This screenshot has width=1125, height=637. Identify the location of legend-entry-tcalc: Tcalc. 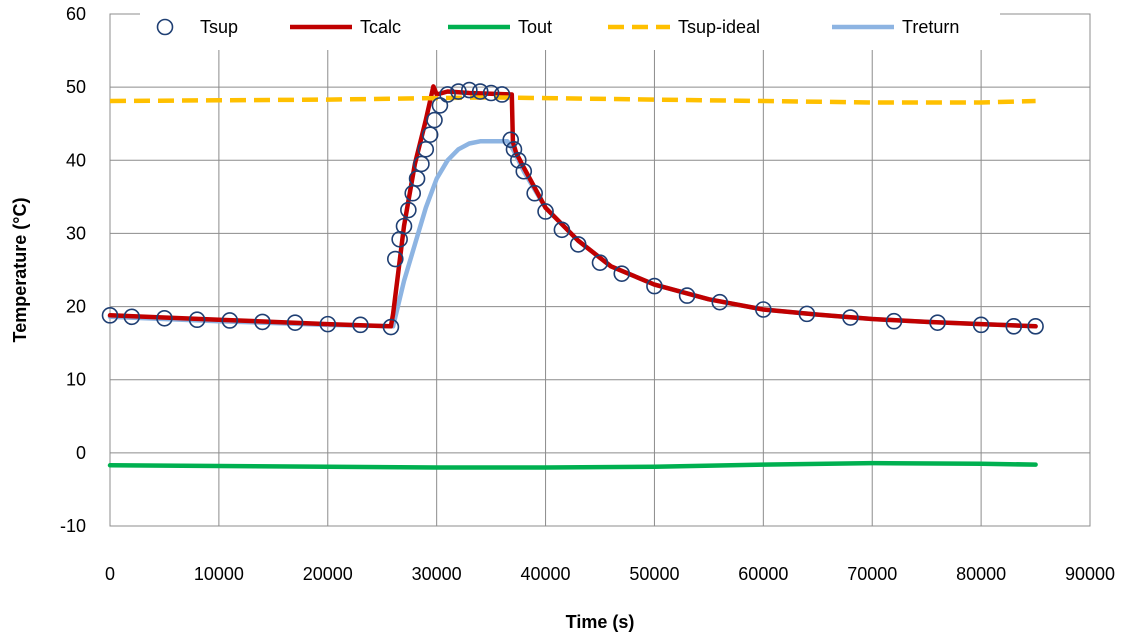
(345, 27).